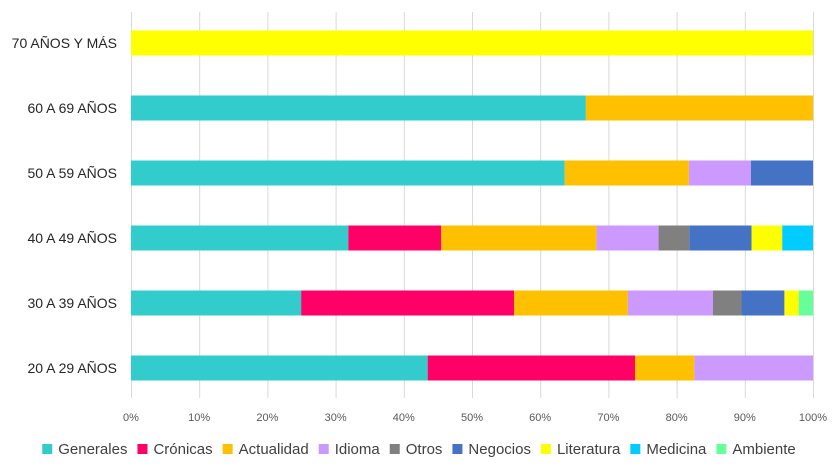 Image resolution: width=838 pixels, height=473 pixels. I want to click on category-label: 30 A 39 AÑOS, so click(72, 303).